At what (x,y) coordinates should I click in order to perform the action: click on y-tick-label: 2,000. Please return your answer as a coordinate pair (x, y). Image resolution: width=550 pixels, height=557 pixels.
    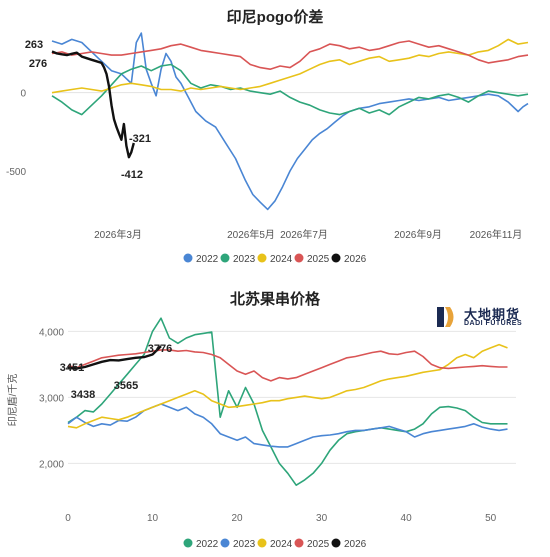
    Looking at the image, I should click on (51, 464).